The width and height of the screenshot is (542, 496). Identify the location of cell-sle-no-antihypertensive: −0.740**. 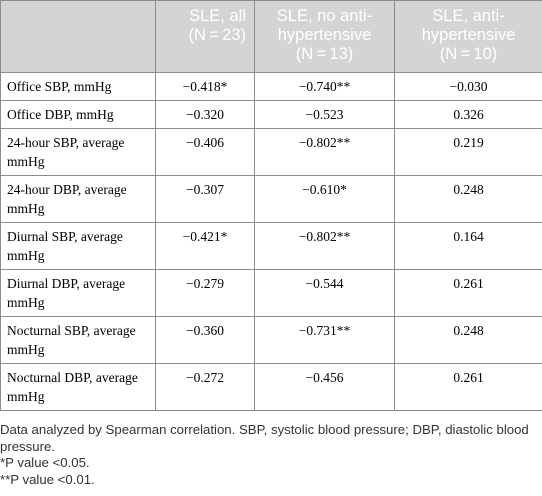
(324, 86).